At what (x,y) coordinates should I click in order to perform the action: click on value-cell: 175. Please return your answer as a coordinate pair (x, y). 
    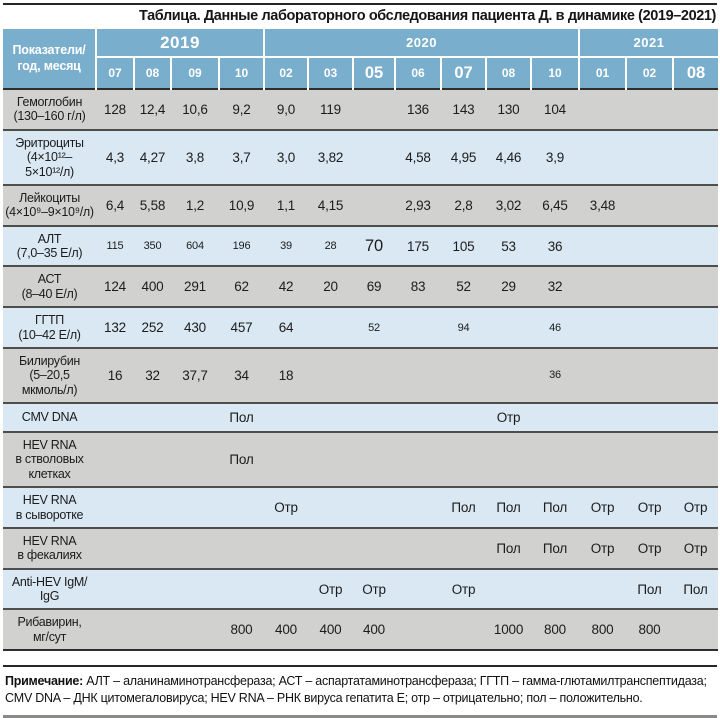
    Looking at the image, I should click on (418, 245).